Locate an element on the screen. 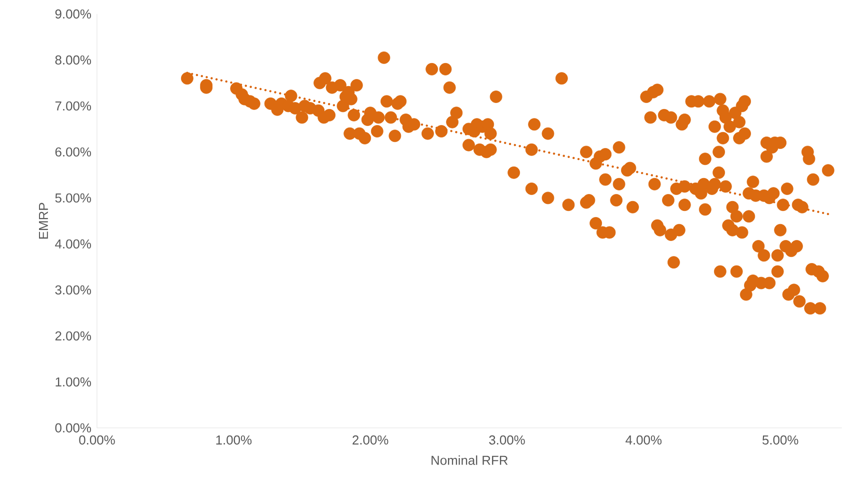  y-tick-label: 6.00% is located at coordinates (73, 152).